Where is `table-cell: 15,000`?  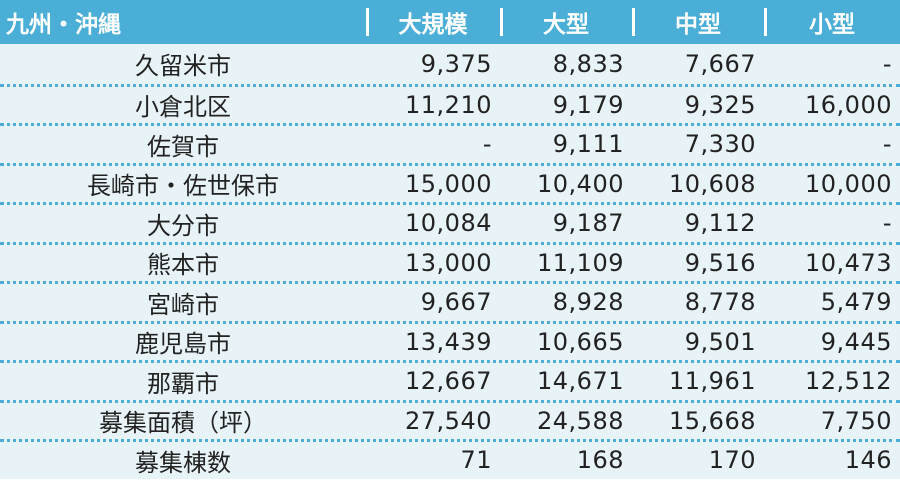
table-cell: 15,000 is located at coordinates (448, 183).